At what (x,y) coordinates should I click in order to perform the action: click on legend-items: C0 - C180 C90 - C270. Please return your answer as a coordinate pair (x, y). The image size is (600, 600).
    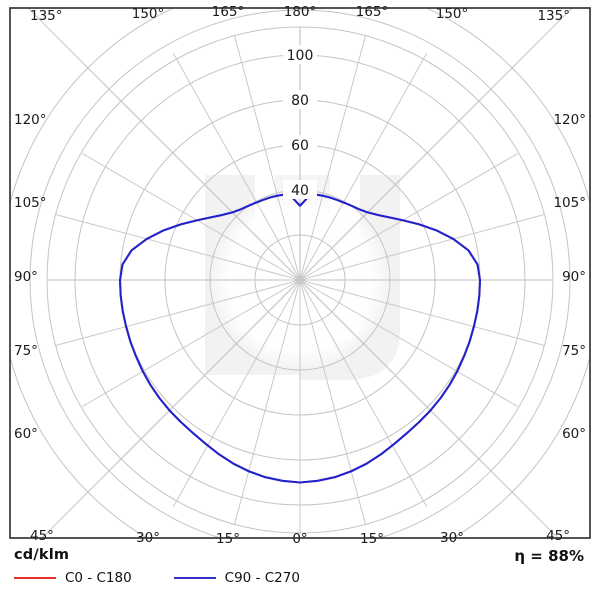
    Looking at the image, I should click on (178, 578).